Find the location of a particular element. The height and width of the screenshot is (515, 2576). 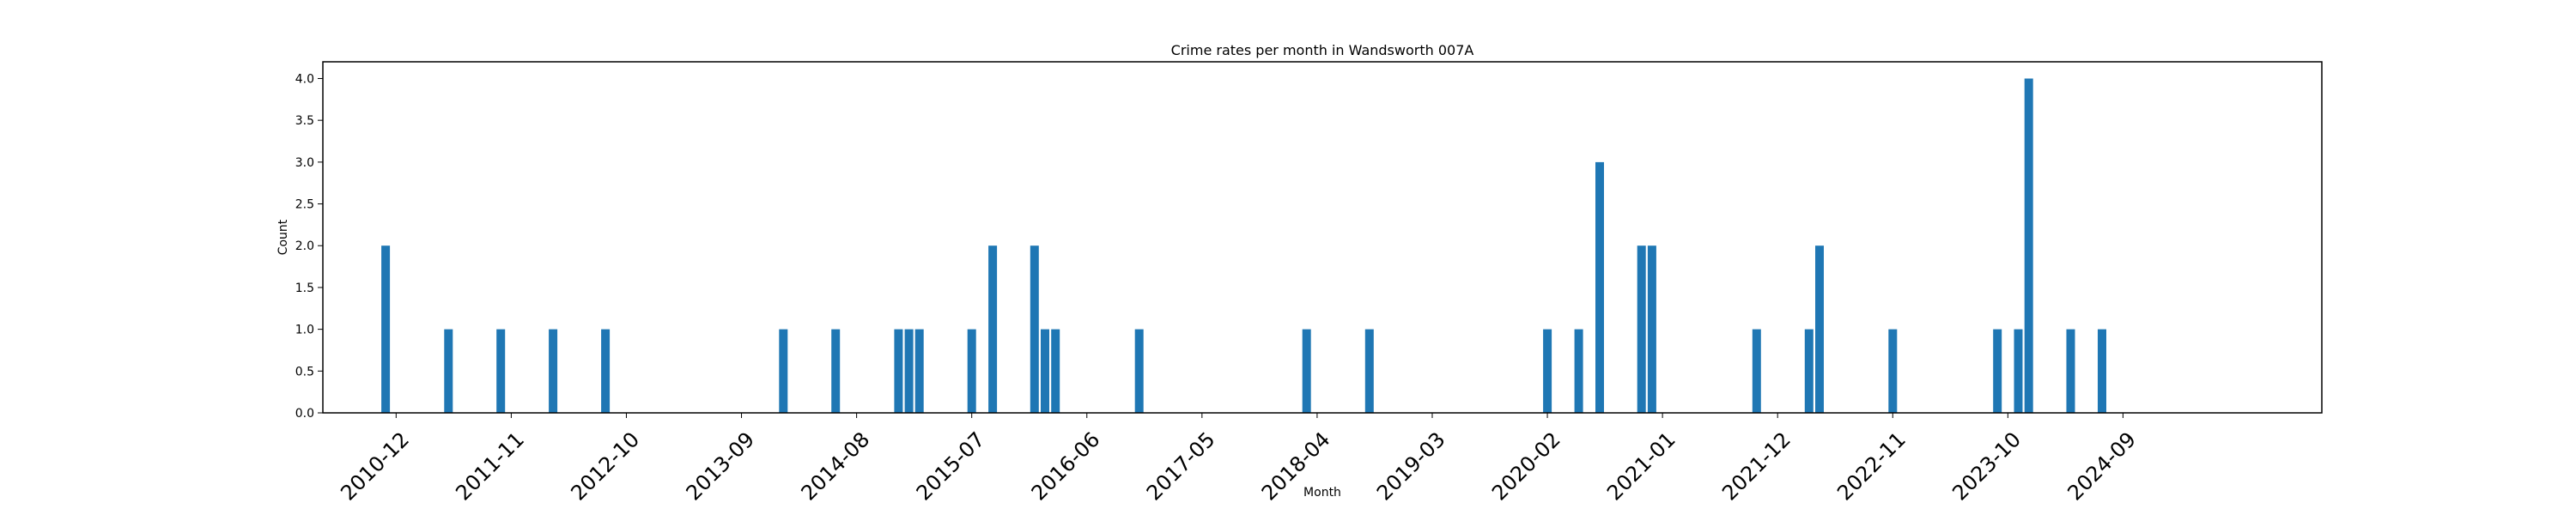

y-axis: 0.0 0.5 1.0 1.5 2.0 2.5 3.0 3.5 4.0 is located at coordinates (309, 246).